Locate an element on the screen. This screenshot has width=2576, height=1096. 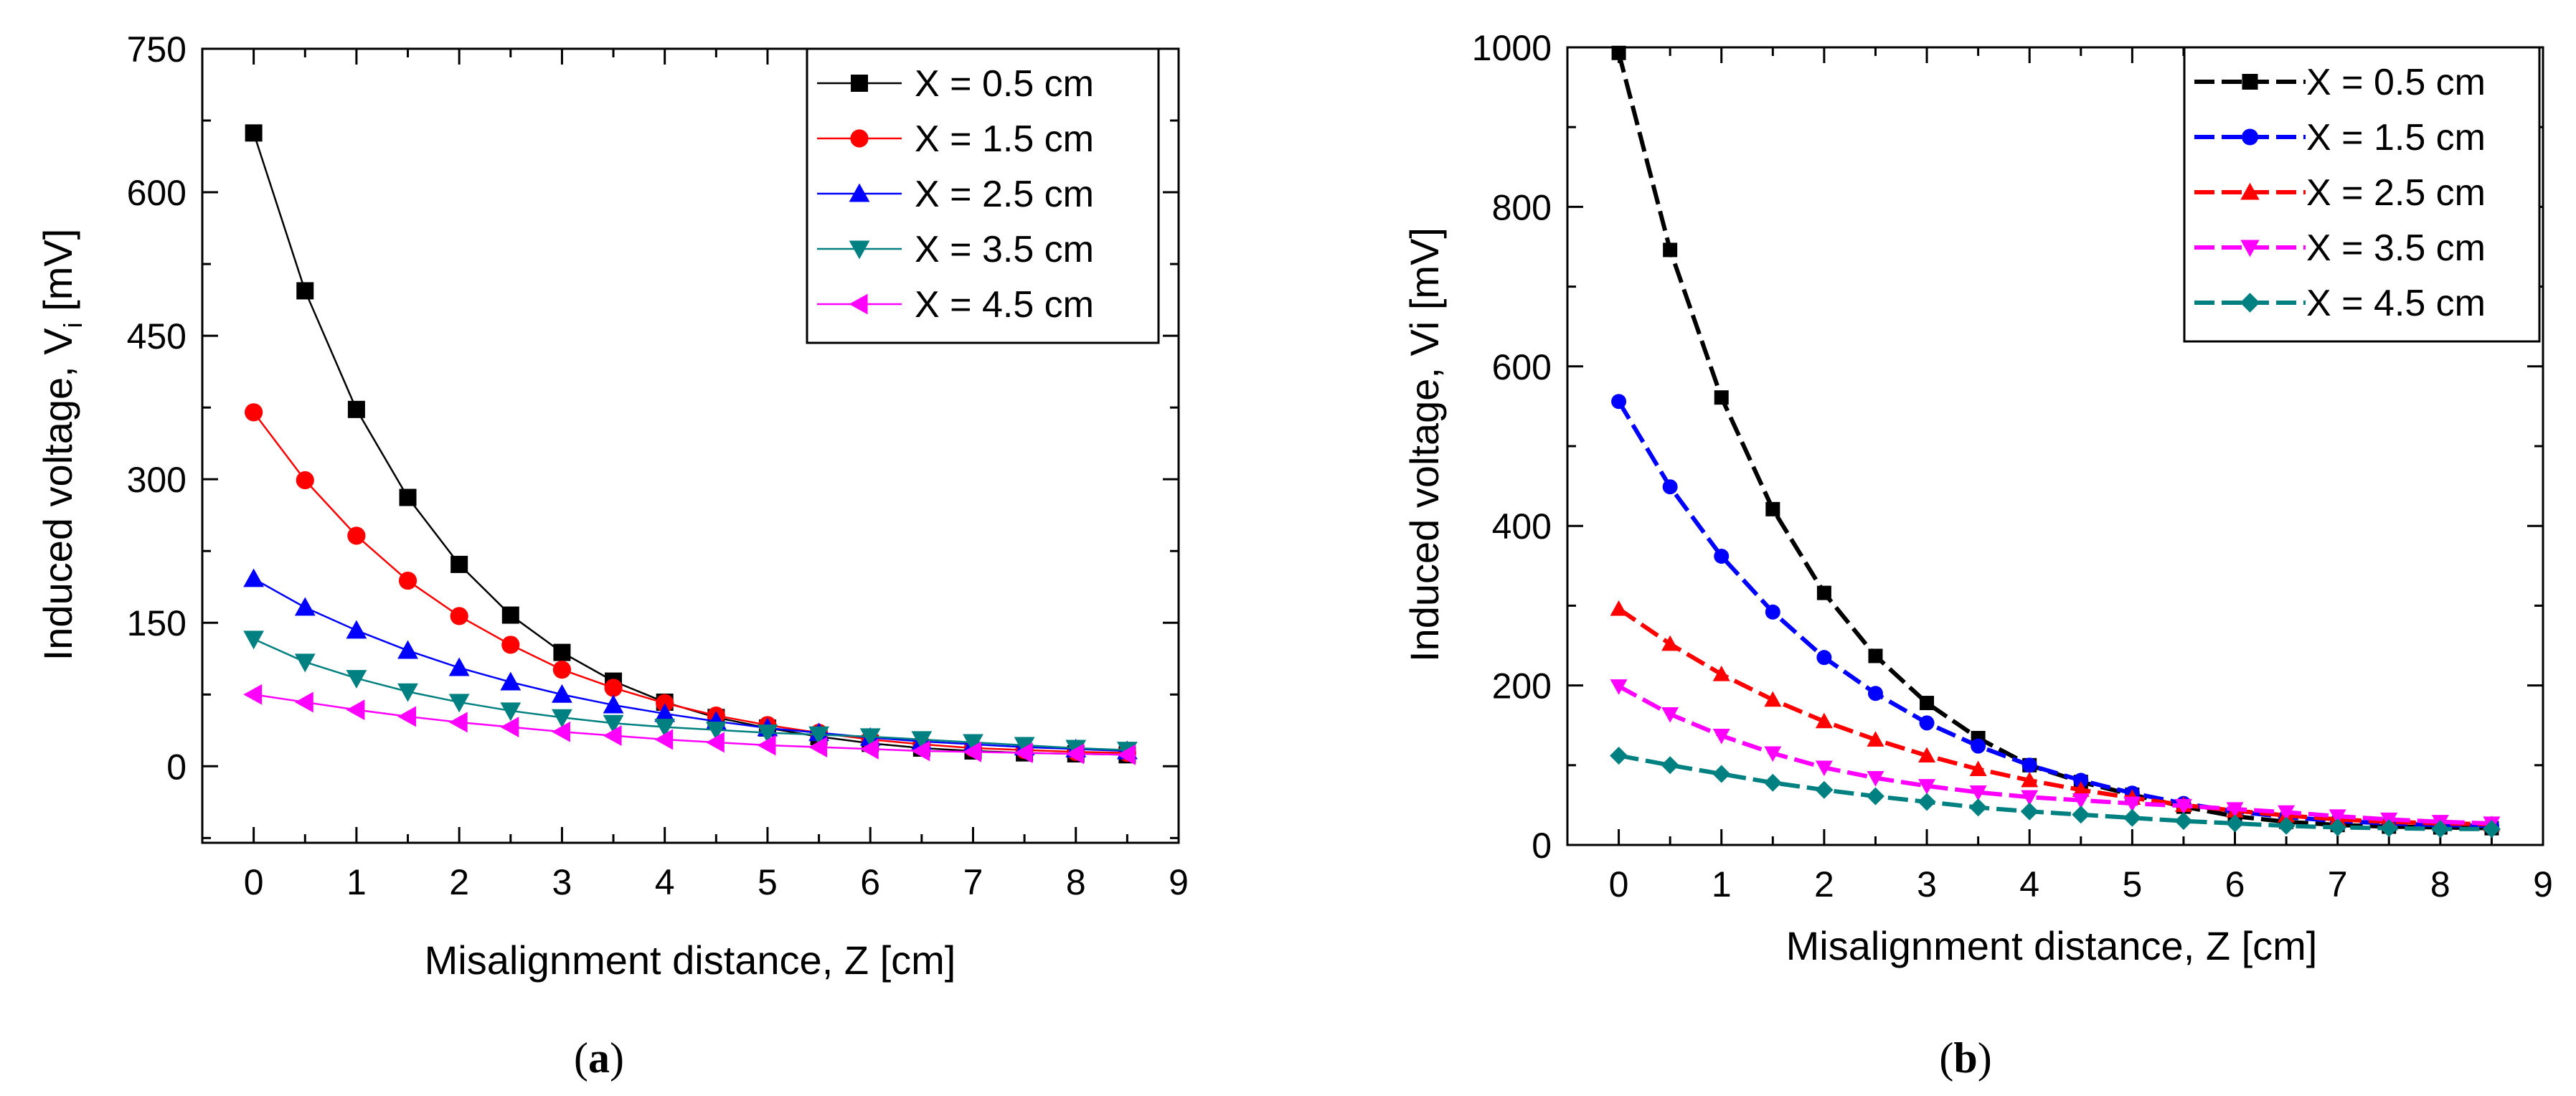
legend-item: X = 3.5 cm is located at coordinates (2340, 248).